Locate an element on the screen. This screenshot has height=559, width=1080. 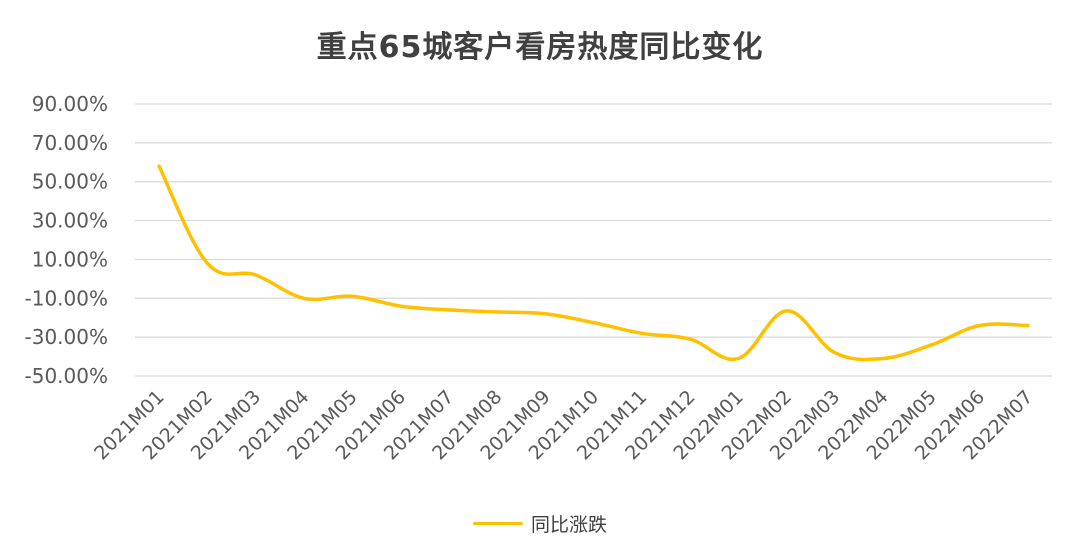
y-tick-label: -10.00% is located at coordinates (66, 298).